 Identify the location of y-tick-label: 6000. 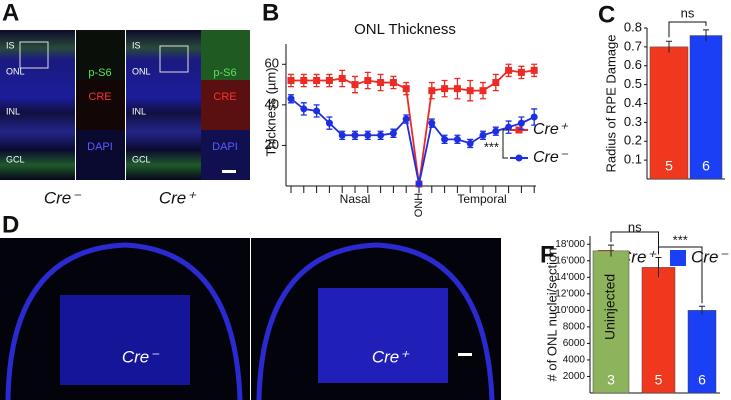
(574, 343).